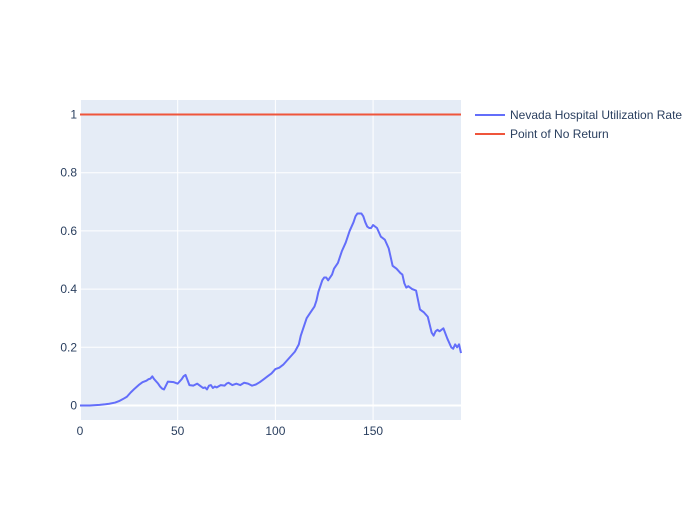  I want to click on y-tick-label: 0.6, so click(68, 231).